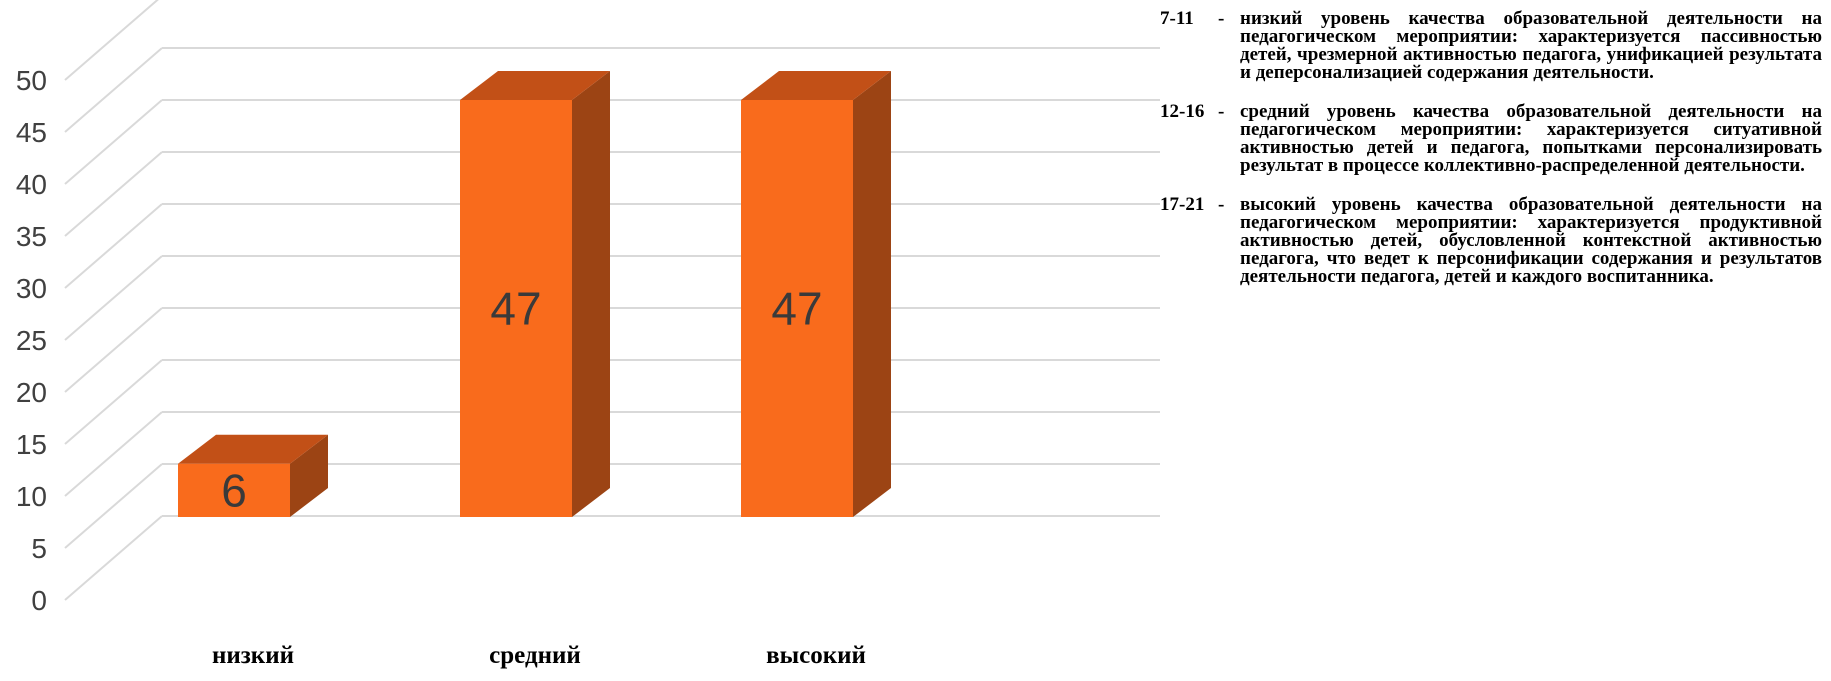 Image resolution: width=1831 pixels, height=681 pixels. I want to click on y-tick-label: 45, so click(31, 132).